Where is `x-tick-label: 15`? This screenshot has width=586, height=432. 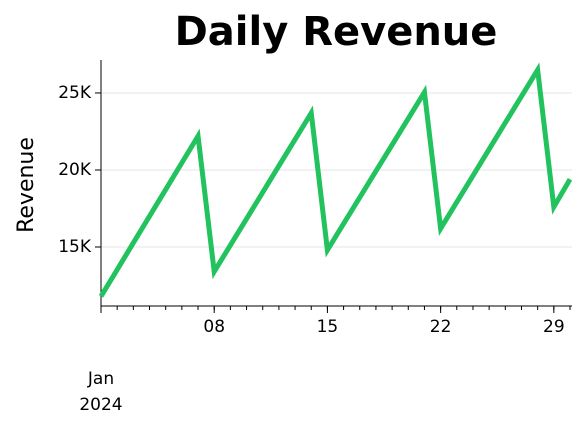
x-tick-label: 15 is located at coordinates (328, 327).